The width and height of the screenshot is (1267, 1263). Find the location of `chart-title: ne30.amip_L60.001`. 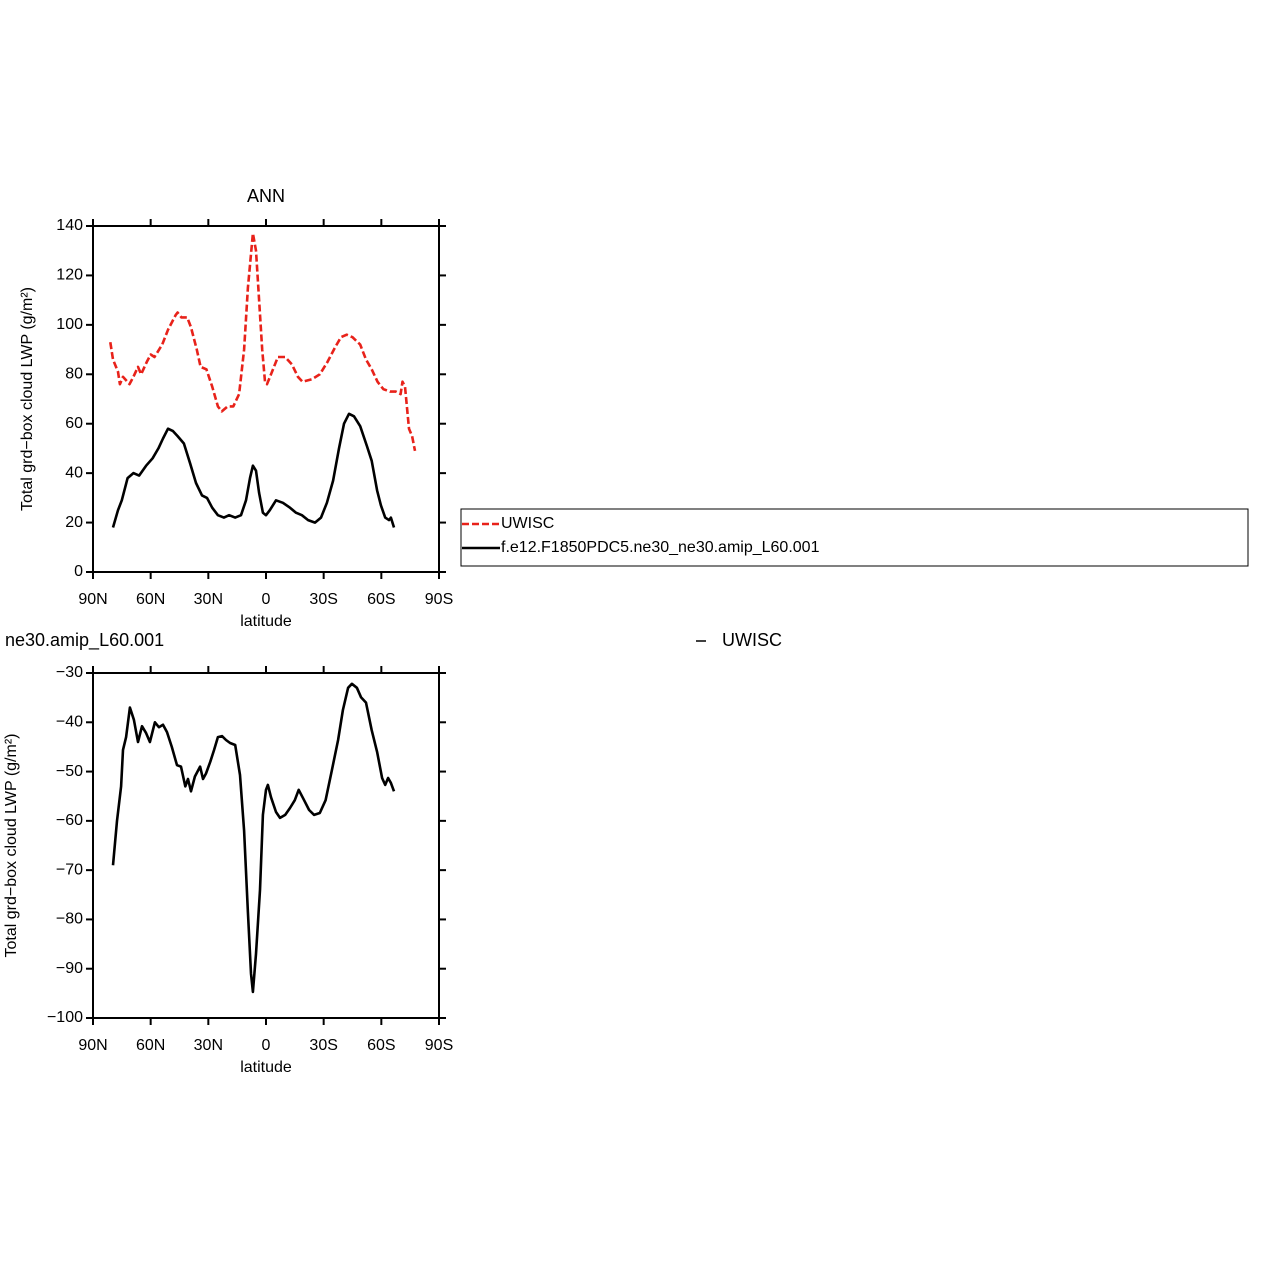

chart-title: ne30.amip_L60.001 is located at coordinates (84, 640).